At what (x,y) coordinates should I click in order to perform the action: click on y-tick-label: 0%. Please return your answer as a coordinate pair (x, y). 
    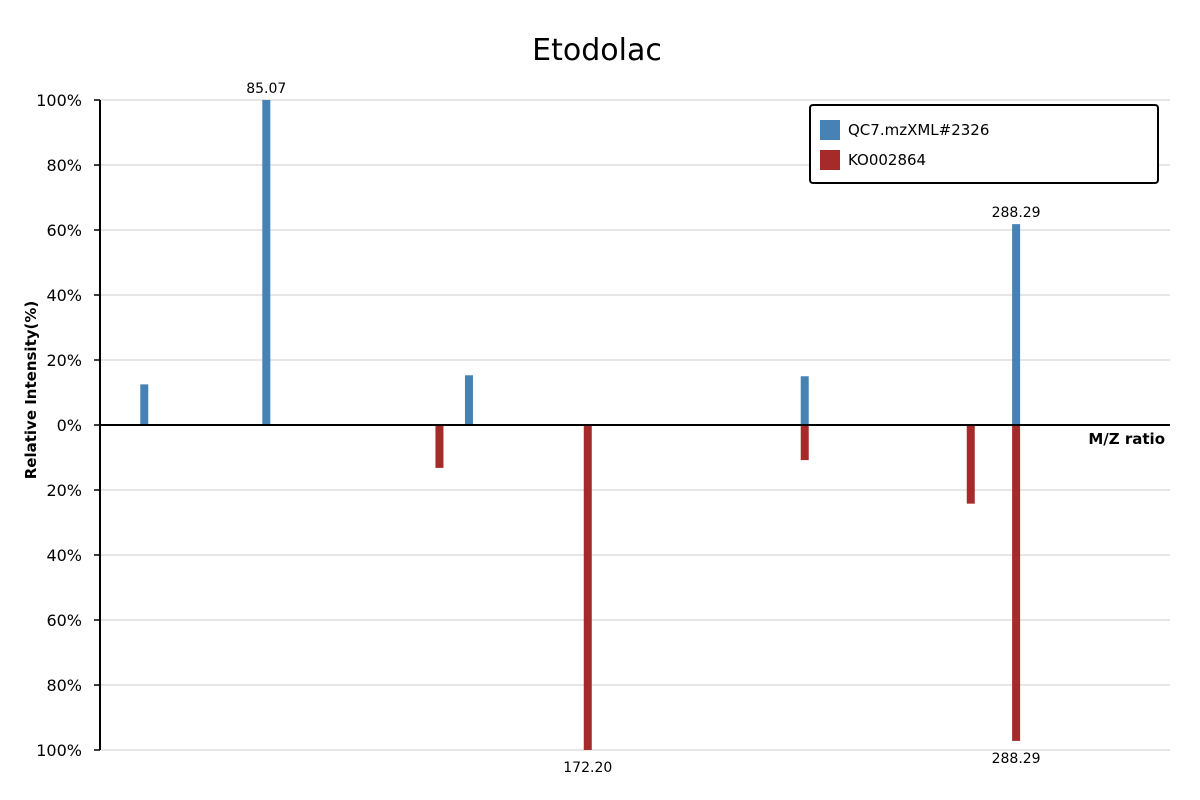
    Looking at the image, I should click on (69, 425).